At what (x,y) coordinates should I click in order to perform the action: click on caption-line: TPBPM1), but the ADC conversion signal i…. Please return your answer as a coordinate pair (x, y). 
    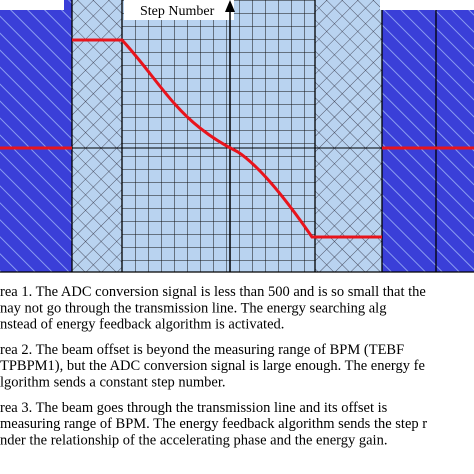
    Looking at the image, I should click on (212, 366).